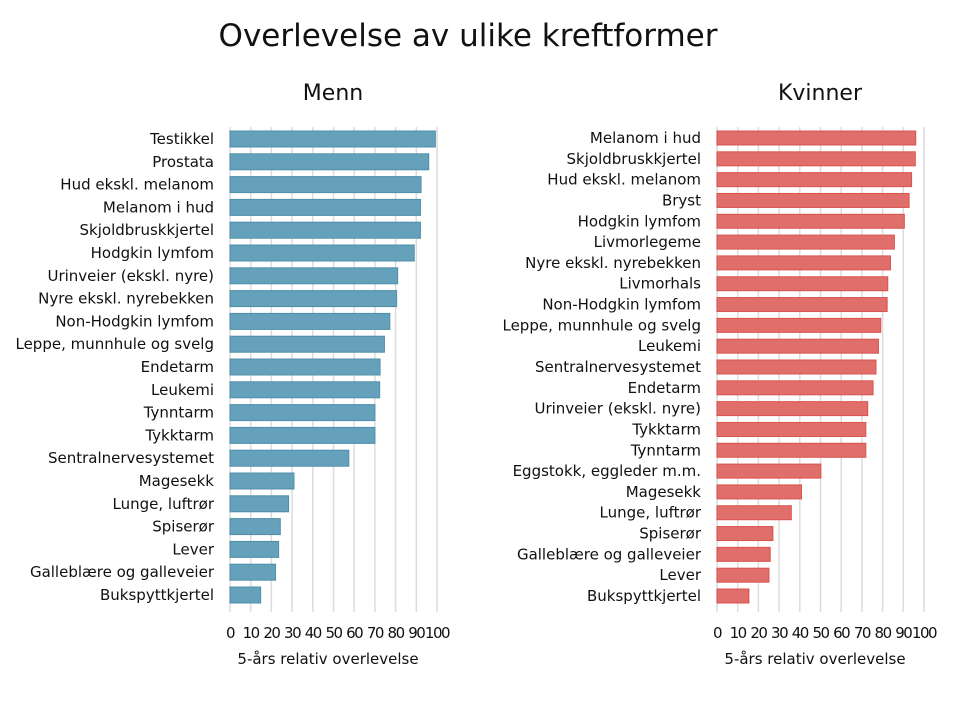 Image resolution: width=970 pixels, height=710 pixels. Describe the element at coordinates (660, 284) in the screenshot. I see `category-label: Livmorhals` at that location.